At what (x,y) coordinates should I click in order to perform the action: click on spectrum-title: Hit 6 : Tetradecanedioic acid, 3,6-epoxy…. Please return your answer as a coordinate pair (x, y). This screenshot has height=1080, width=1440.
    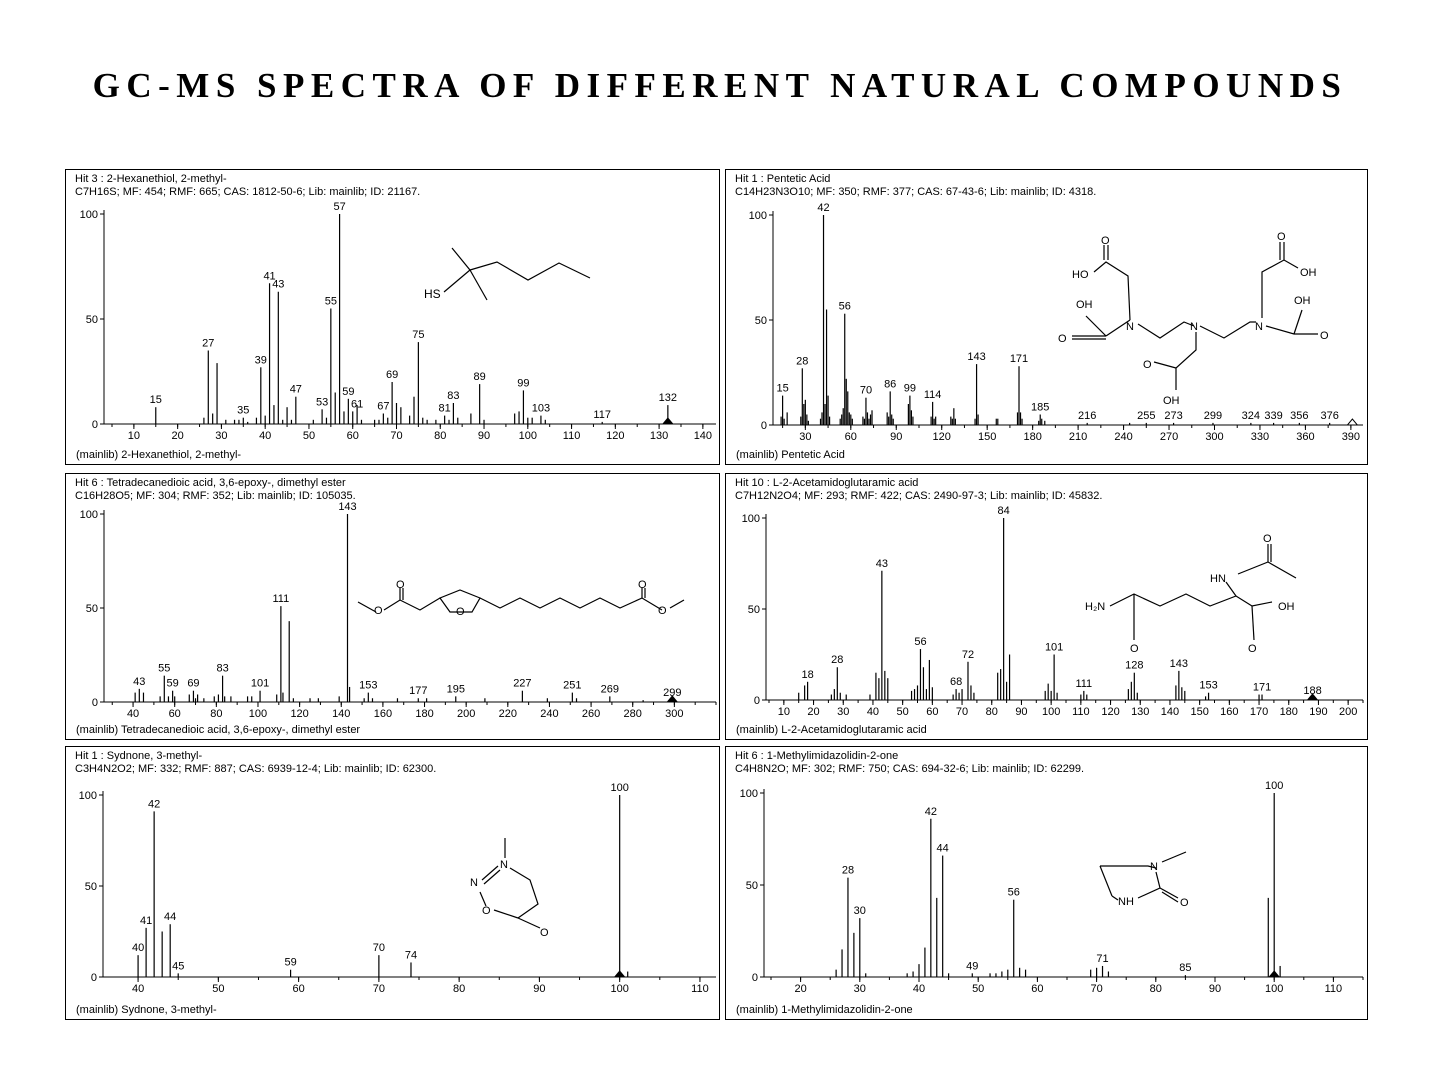
    Looking at the image, I should click on (210, 483).